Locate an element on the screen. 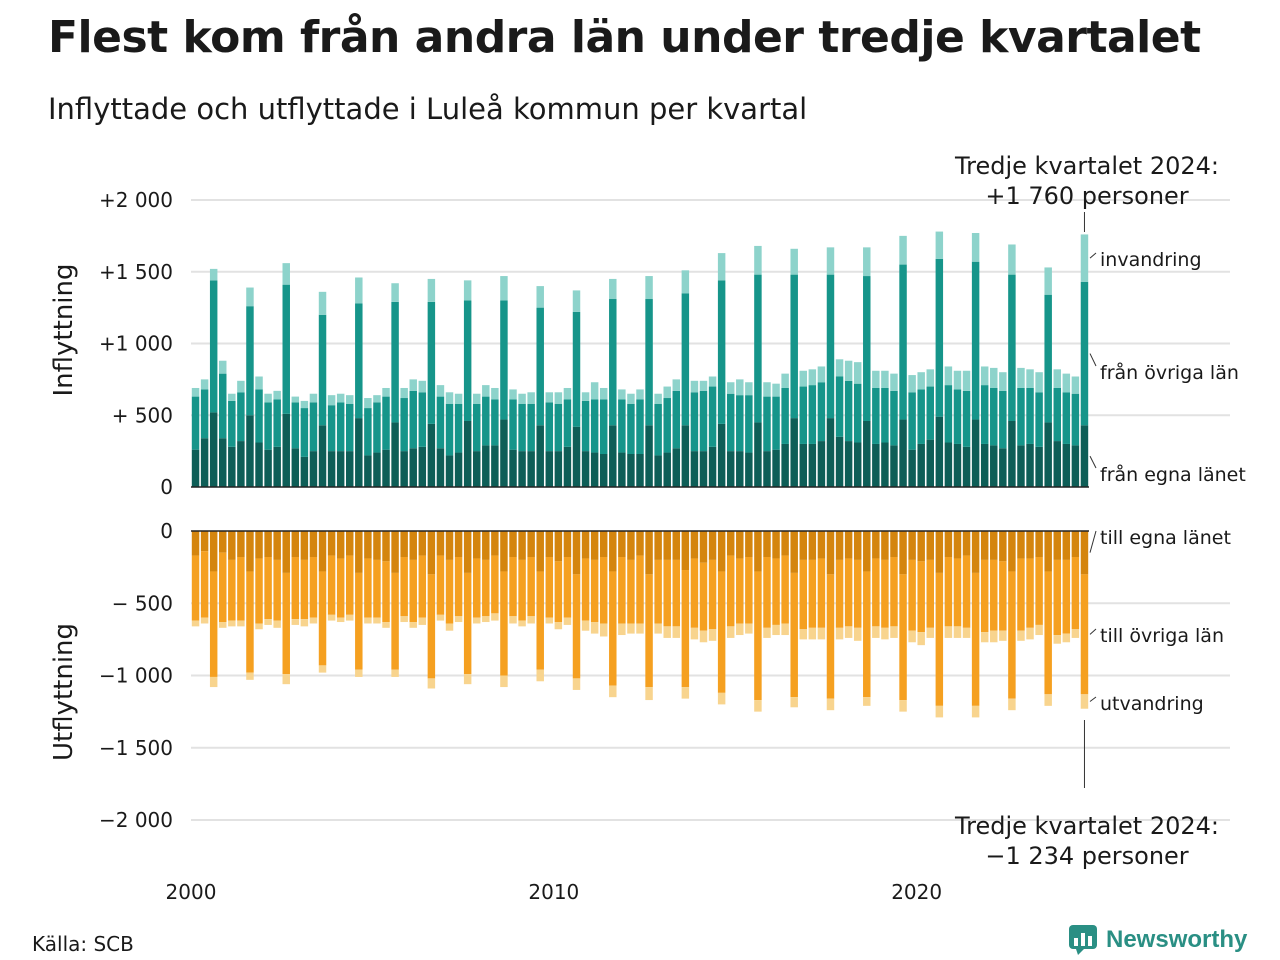  series-label: från egna länet is located at coordinates (1173, 474).